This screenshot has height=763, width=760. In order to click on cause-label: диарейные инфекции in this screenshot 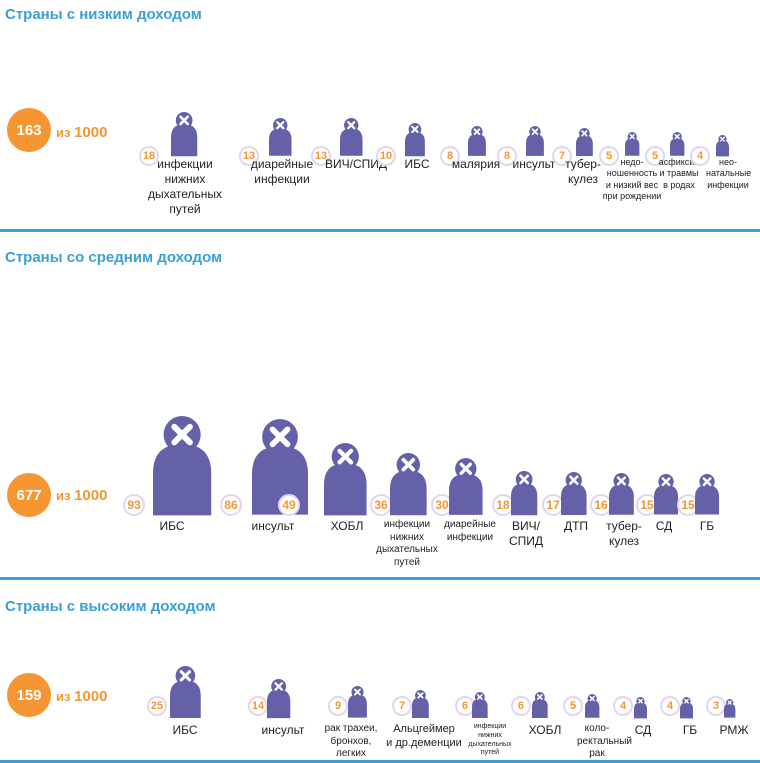, I will do `click(470, 531)`.